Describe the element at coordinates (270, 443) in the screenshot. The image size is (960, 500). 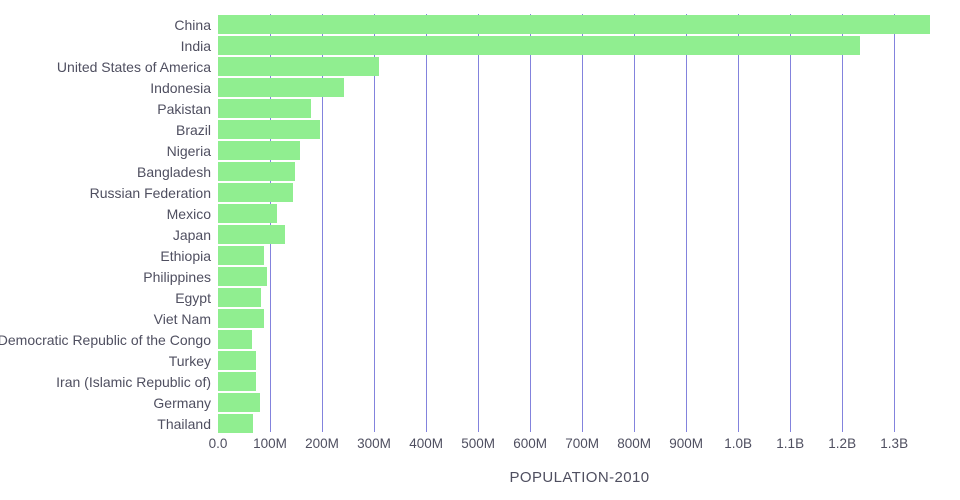
I see `x-tick-label: 100M` at that location.